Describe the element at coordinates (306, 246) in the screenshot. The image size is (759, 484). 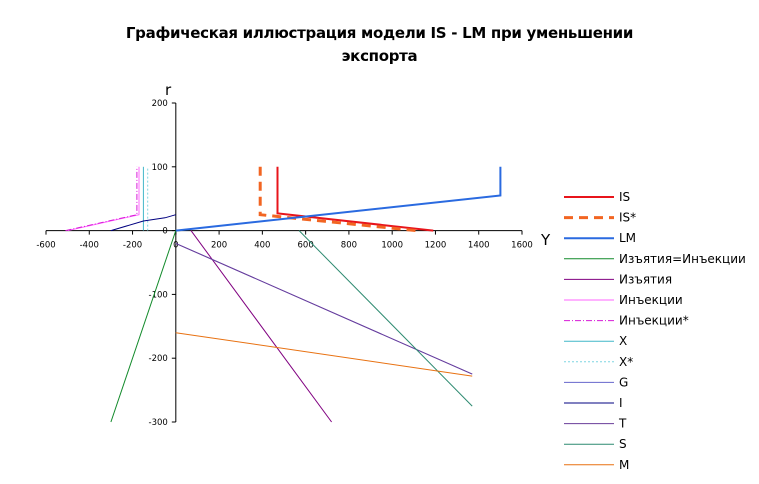
I see `x-tick-label: 600` at that location.